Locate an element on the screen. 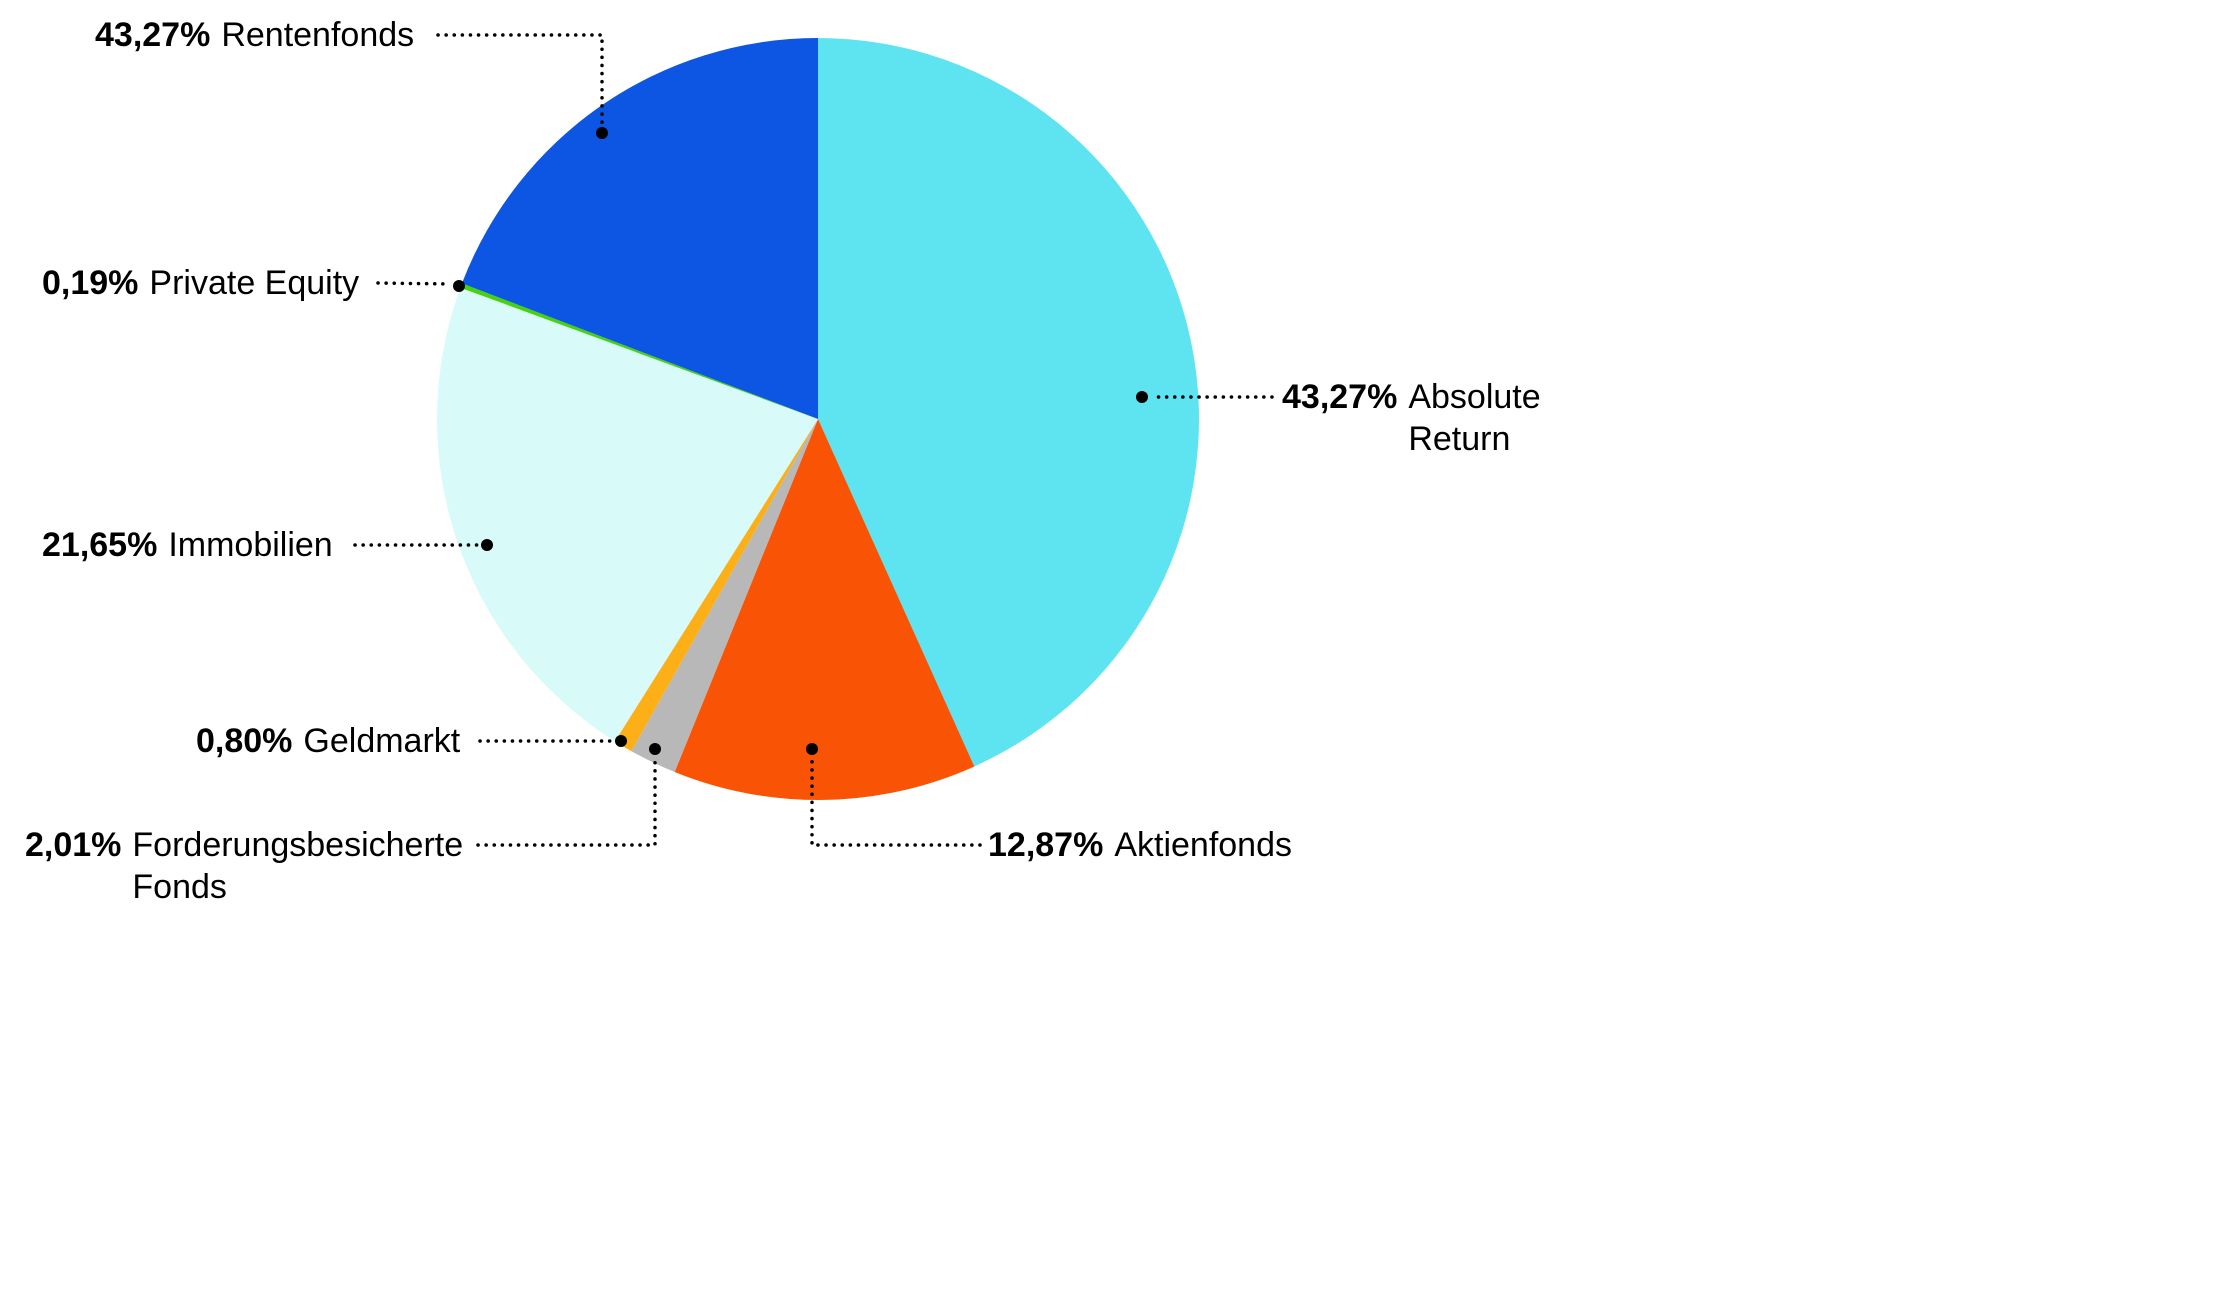  slice-name: Immobilien is located at coordinates (250, 545).